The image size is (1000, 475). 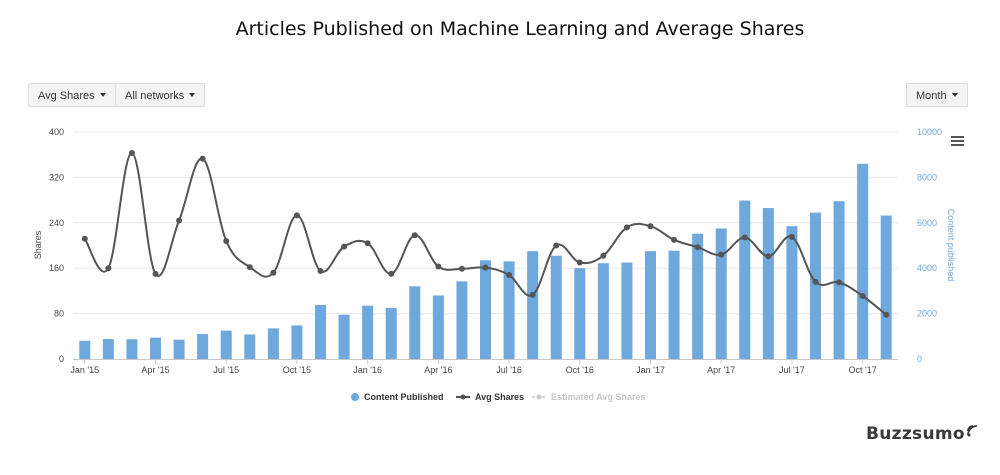 What do you see at coordinates (598, 397) in the screenshot?
I see `legend-label-estimated-avg-shares: Estimated Avg Shares` at bounding box center [598, 397].